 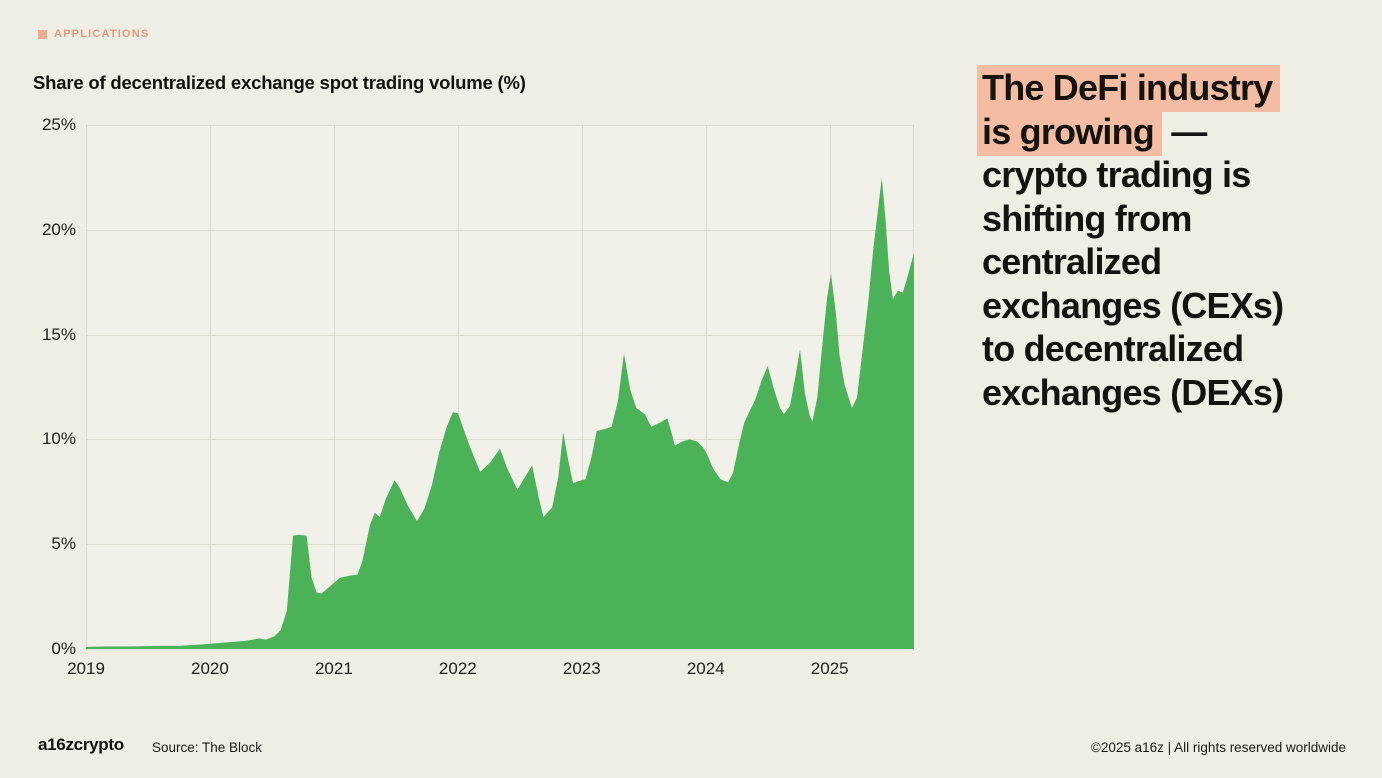 What do you see at coordinates (58, 334) in the screenshot?
I see `y-axis-label: 15%` at bounding box center [58, 334].